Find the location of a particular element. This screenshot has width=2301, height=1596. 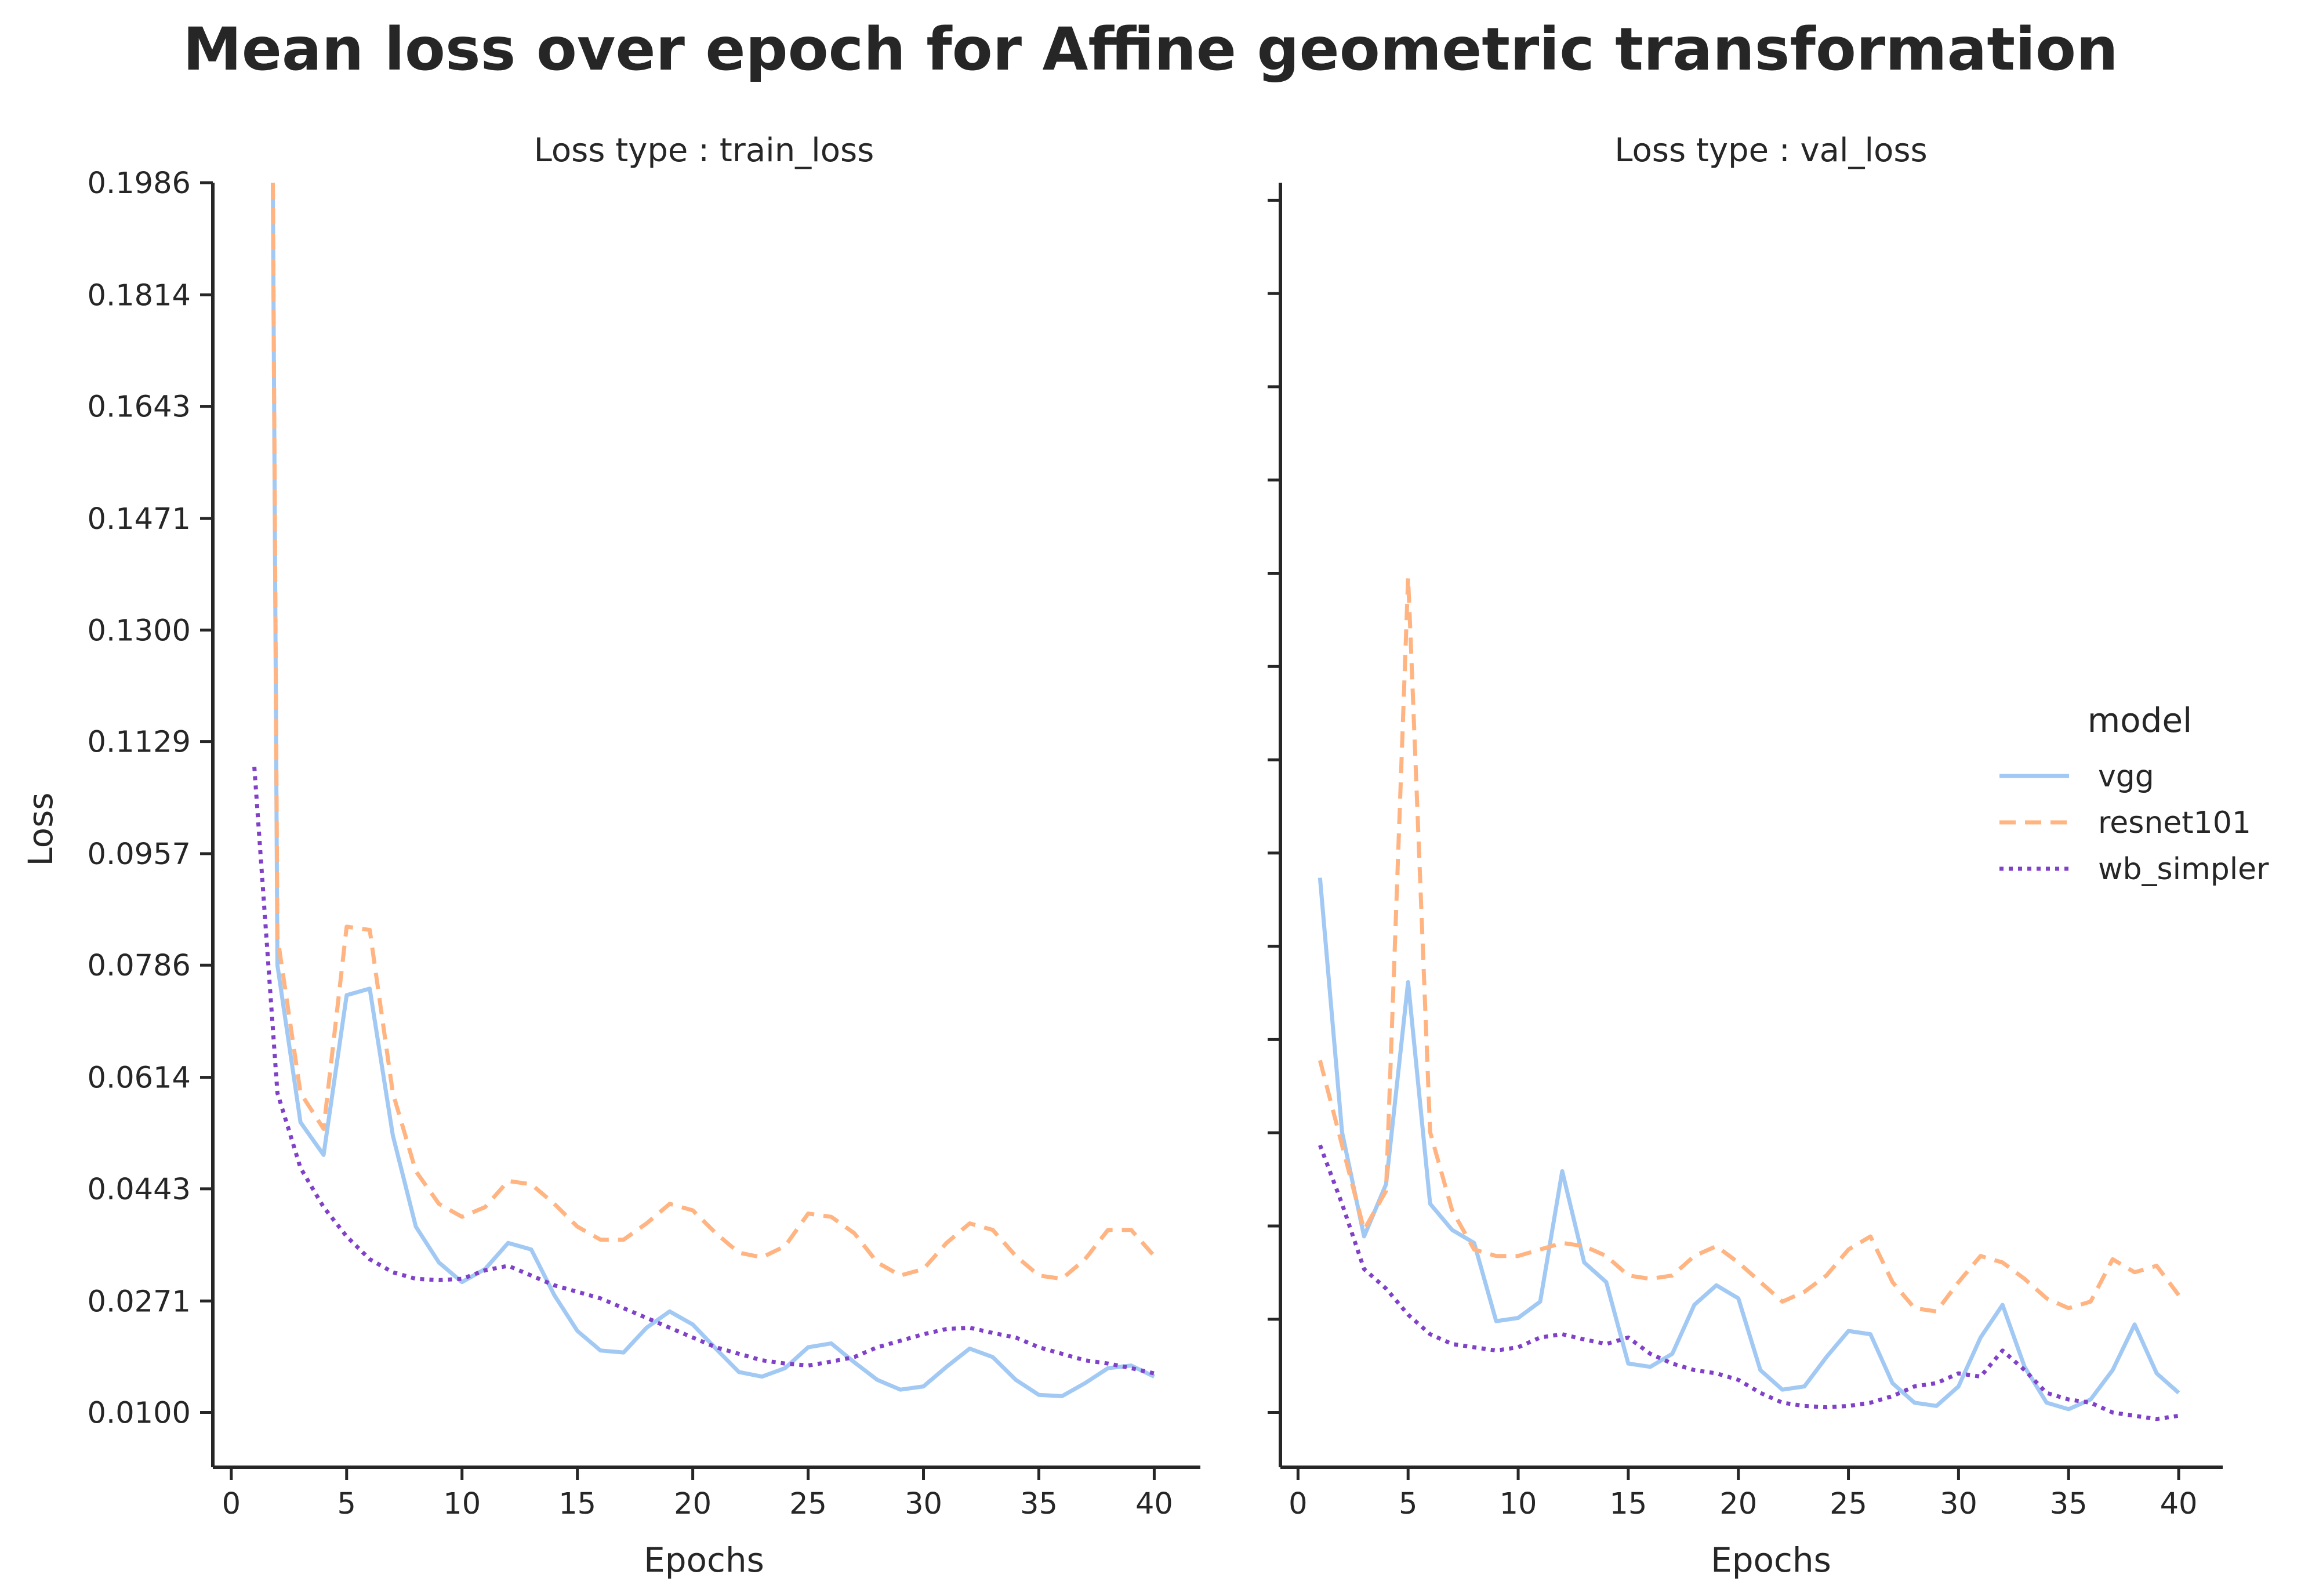

panel-title-val-loss: Loss type : val_loss is located at coordinates (1770, 150).